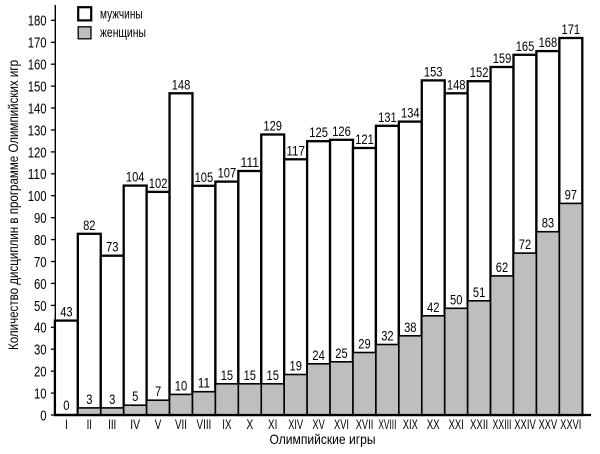  Describe the element at coordinates (37, 21) in the screenshot. I see `svg-text: 180` at that location.